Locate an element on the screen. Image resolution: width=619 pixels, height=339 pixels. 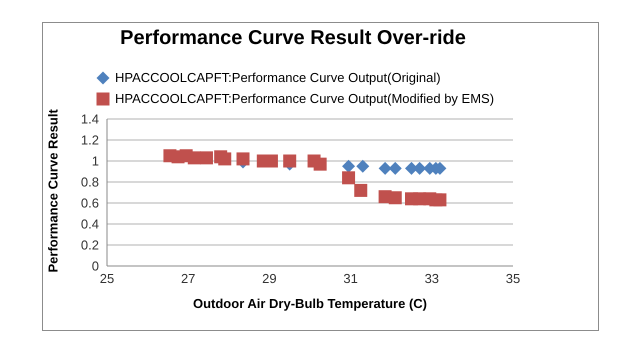
x-tick-label: 35 is located at coordinates (513, 278).